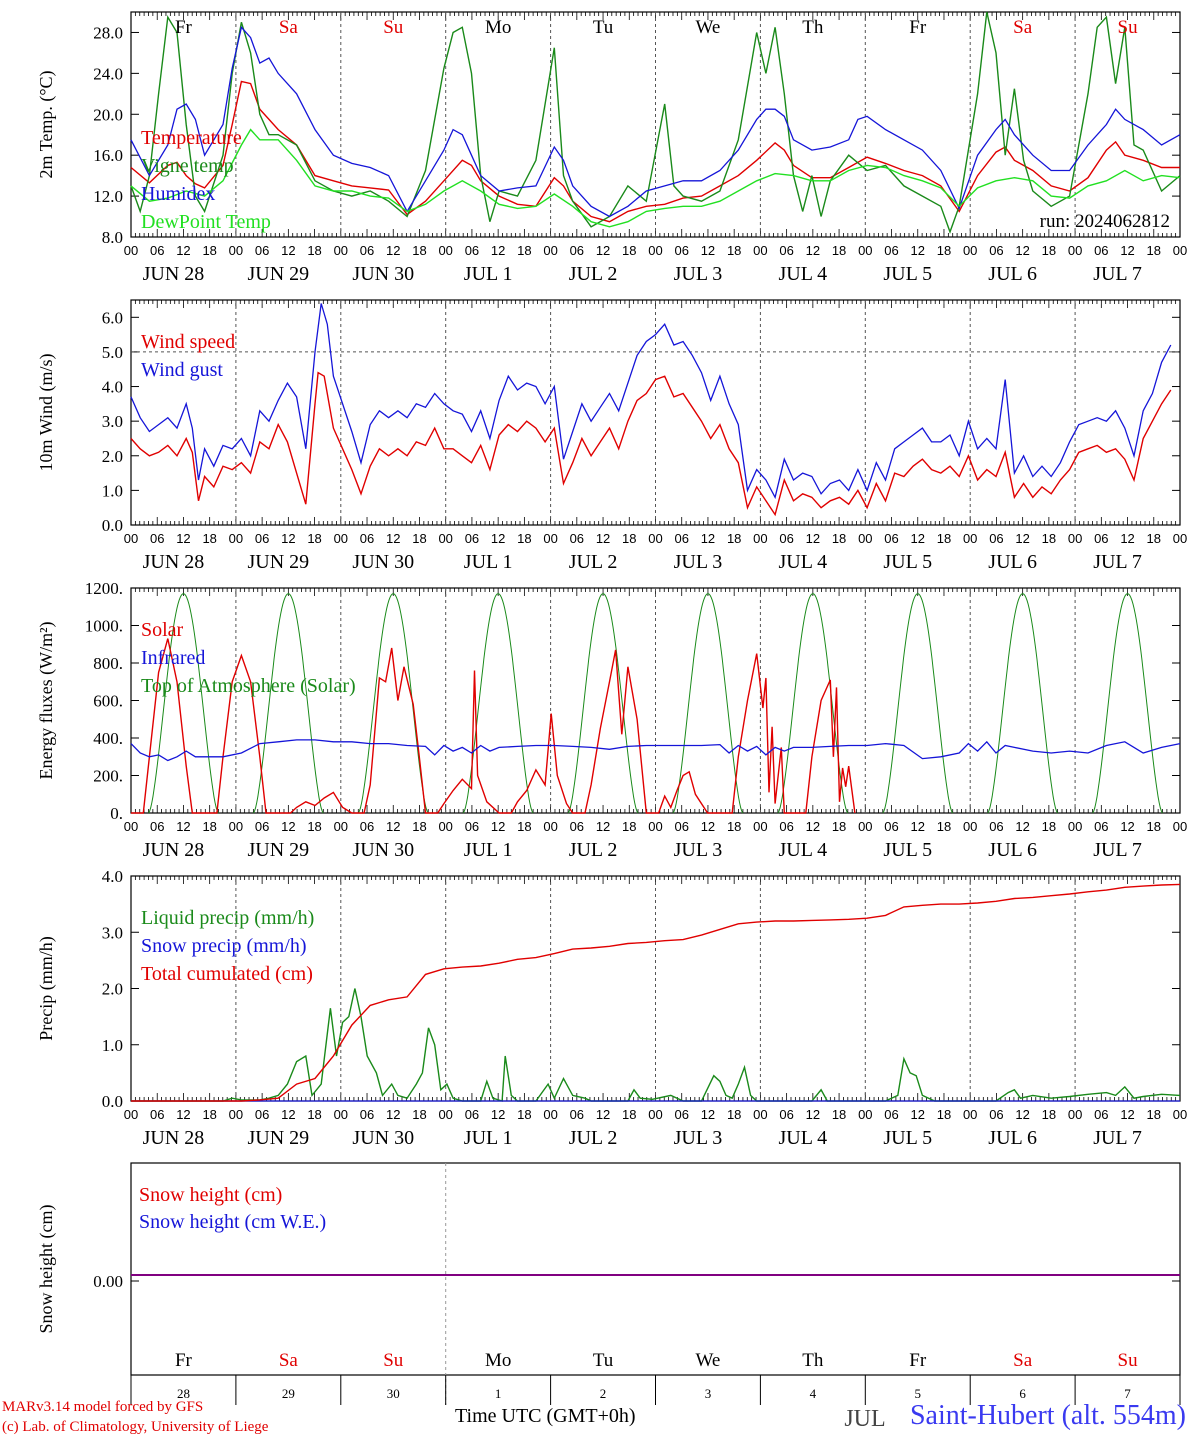  What do you see at coordinates (173, 658) in the screenshot?
I see `legend-energy-1: Infrared` at bounding box center [173, 658].